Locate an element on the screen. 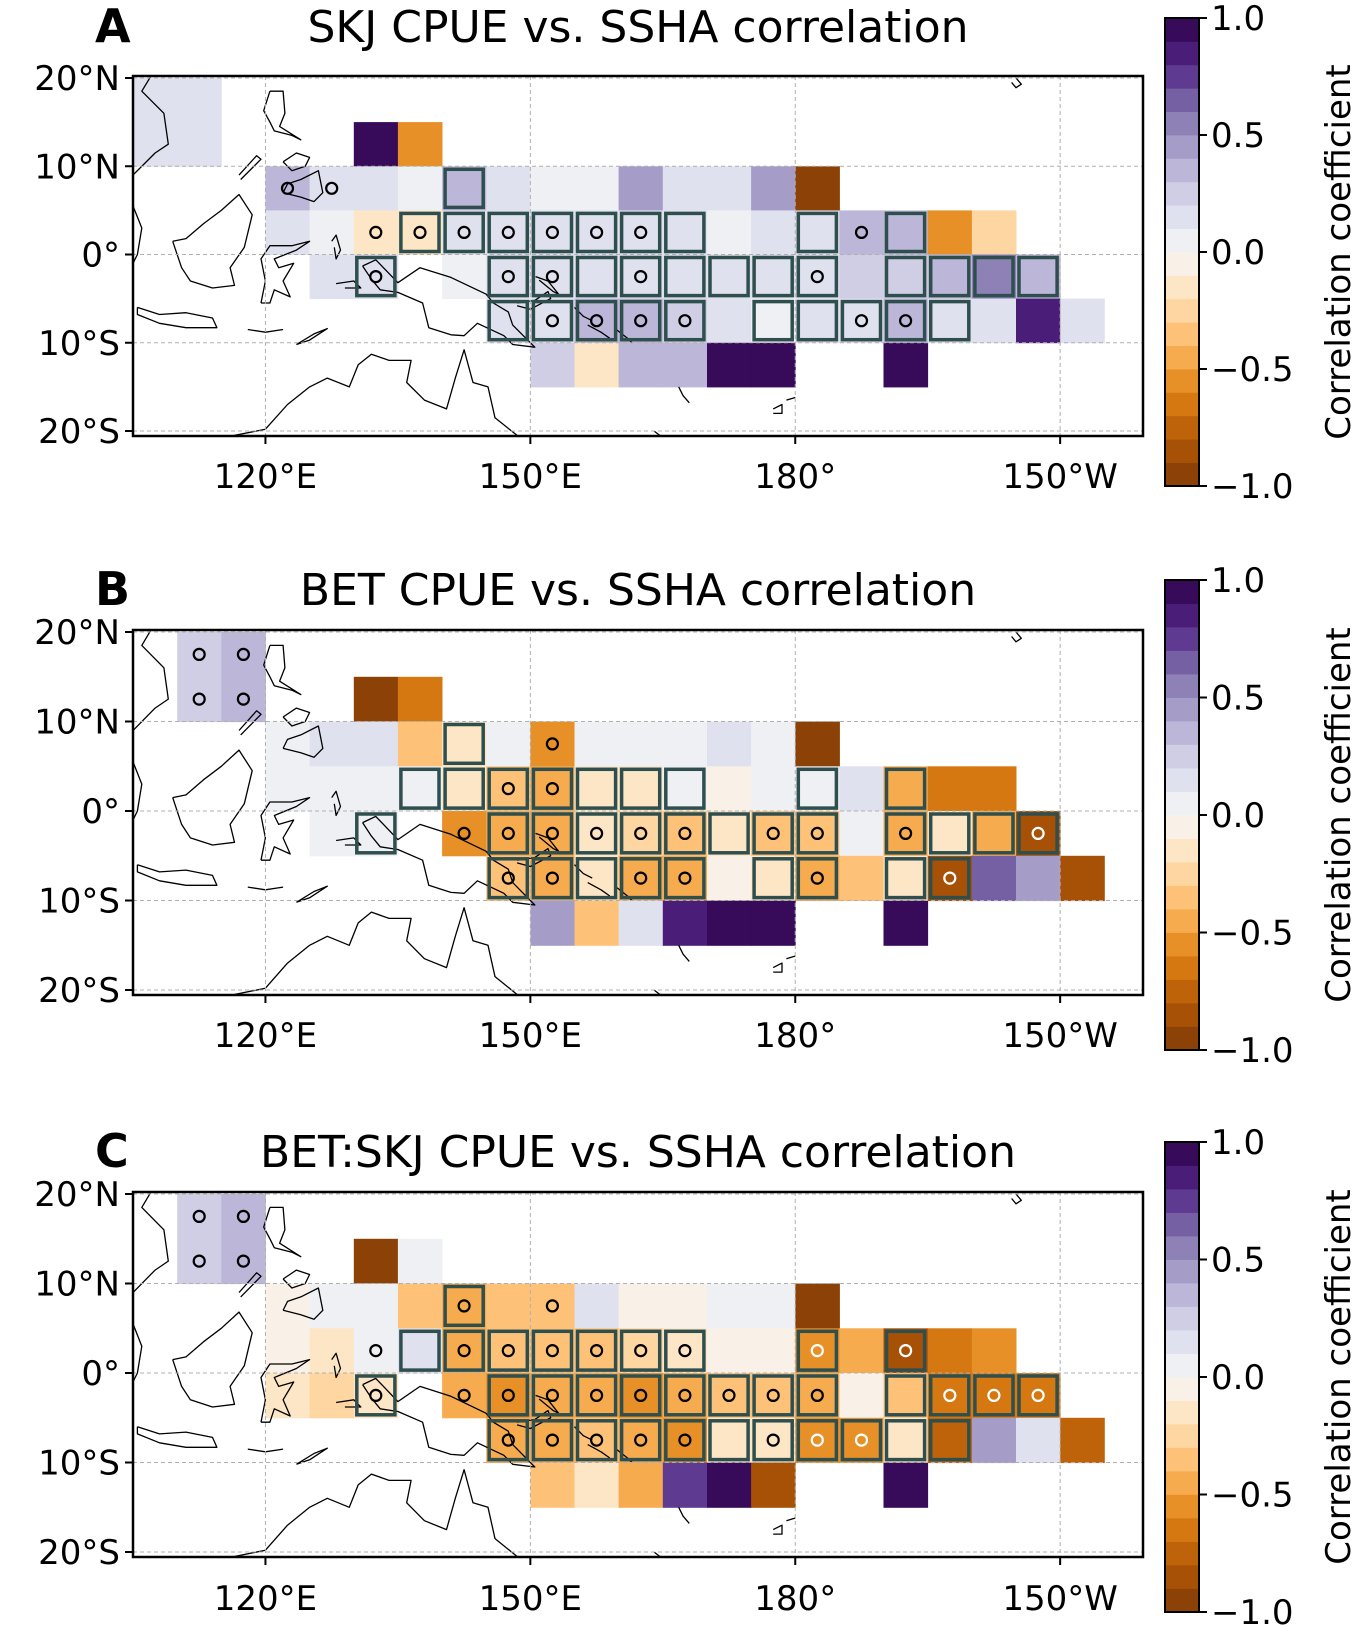  y-tick-label: 10°N is located at coordinates (77, 723).